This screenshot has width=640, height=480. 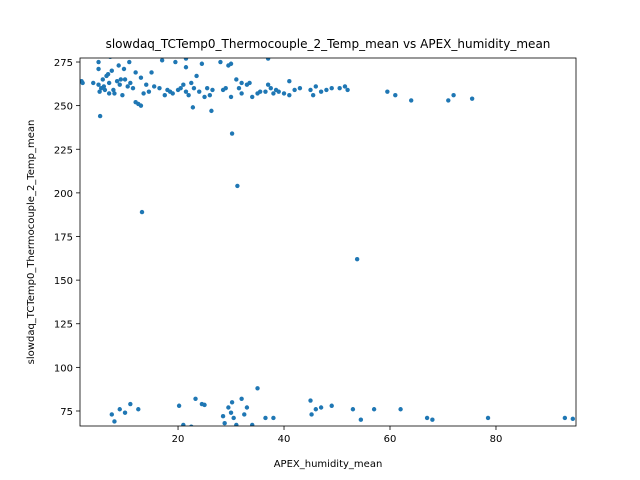 What do you see at coordinates (63, 194) in the screenshot?
I see `y-tick-label: 200` at bounding box center [63, 194].